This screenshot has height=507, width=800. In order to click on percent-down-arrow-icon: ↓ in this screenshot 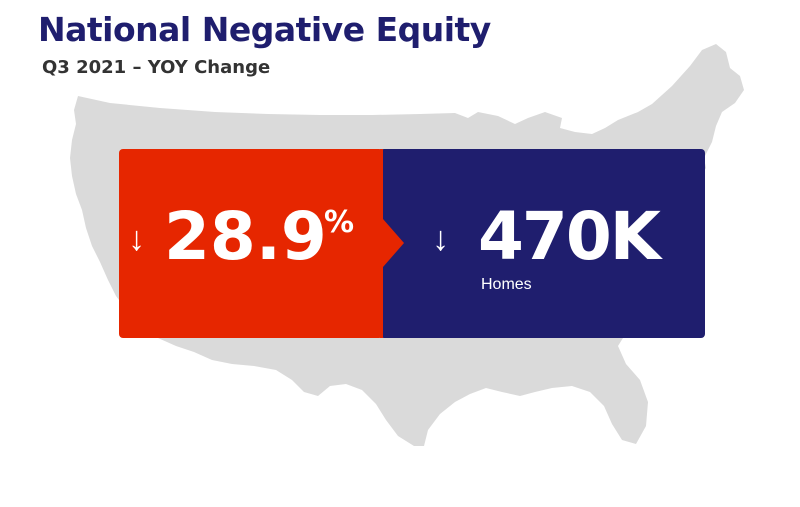, I will do `click(136, 239)`.